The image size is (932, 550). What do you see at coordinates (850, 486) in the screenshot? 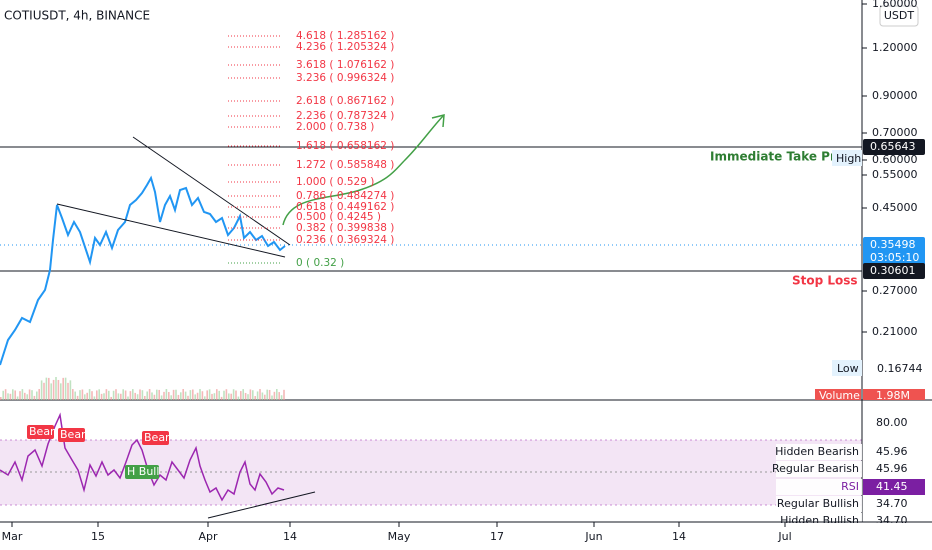
I see `rsi-label: RSI` at bounding box center [850, 486].